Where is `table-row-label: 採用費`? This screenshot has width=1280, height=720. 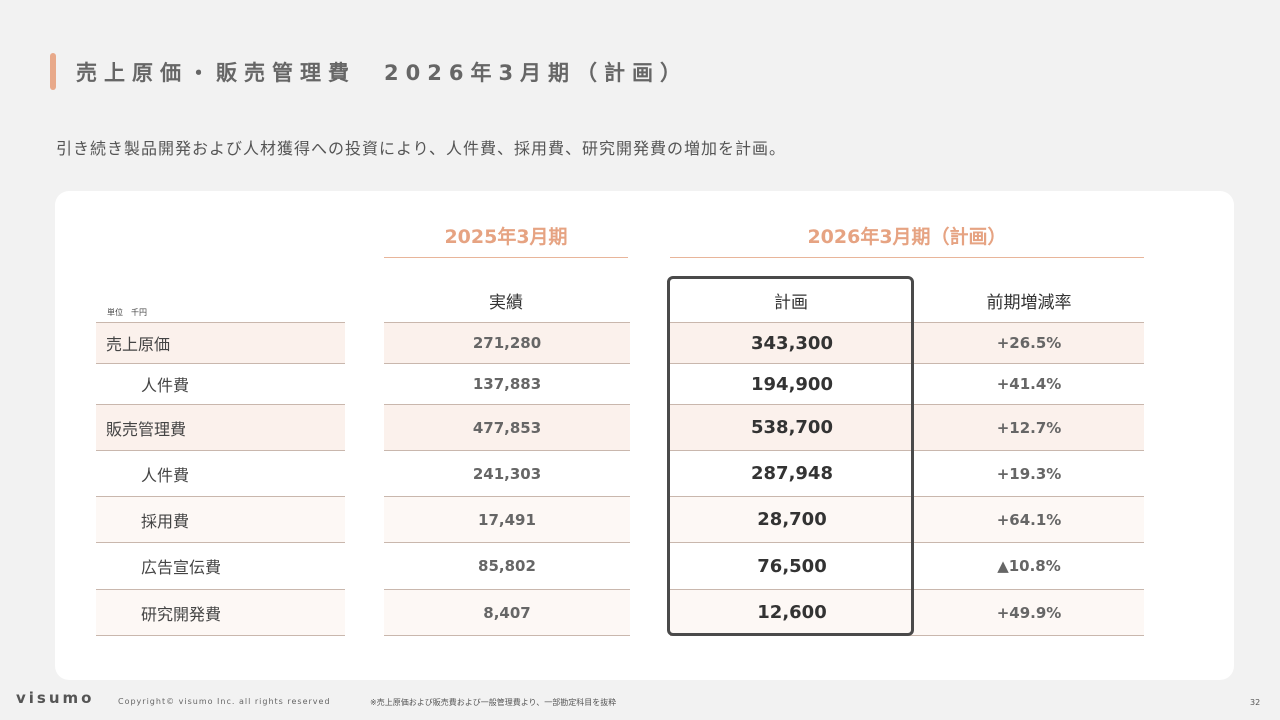 table-row-label: 採用費 is located at coordinates (220, 519).